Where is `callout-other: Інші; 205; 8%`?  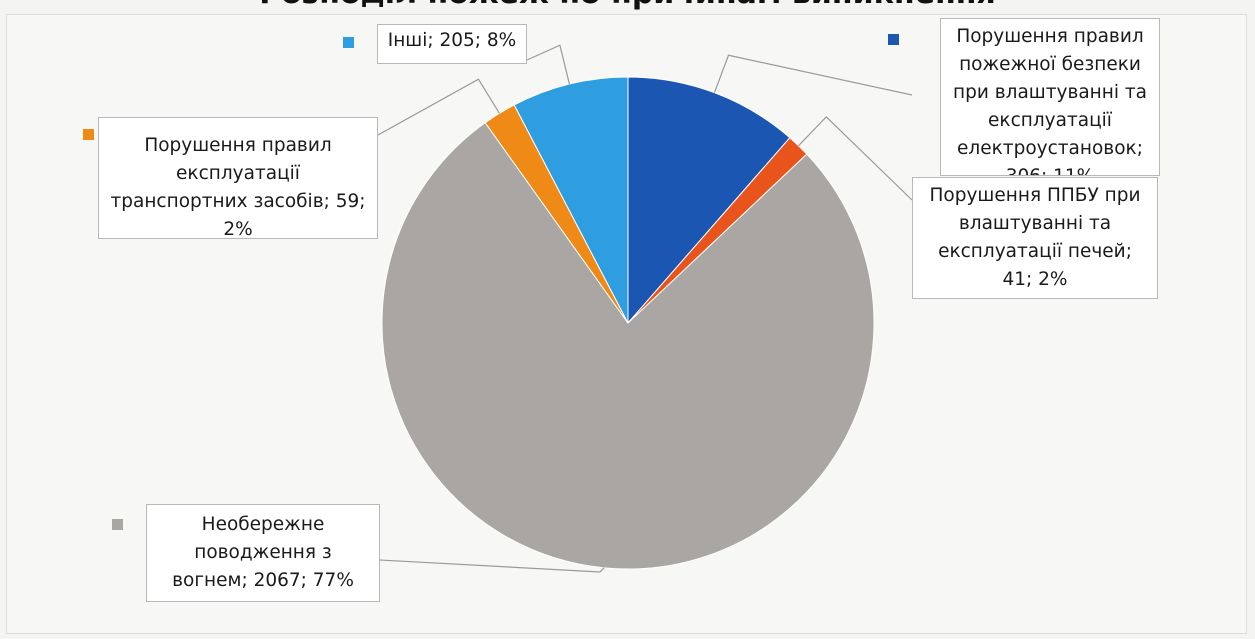 callout-other: Інші; 205; 8% is located at coordinates (452, 44).